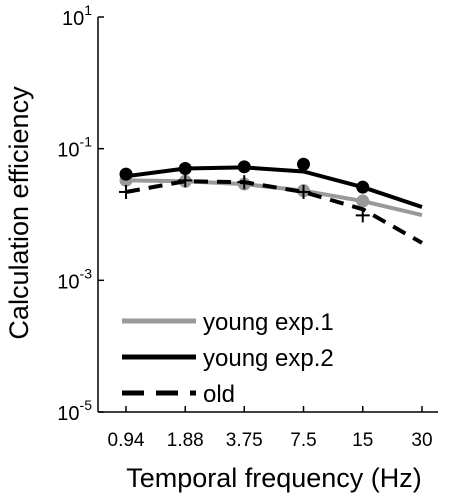  Describe the element at coordinates (219, 394) in the screenshot. I see `legend-label-old: old` at that location.